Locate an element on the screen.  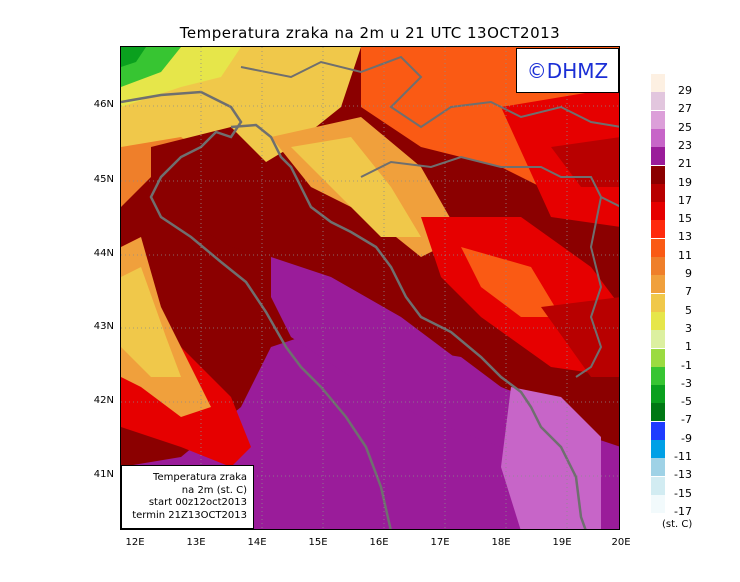
legend-label: 5 is located at coordinates (688, 310).